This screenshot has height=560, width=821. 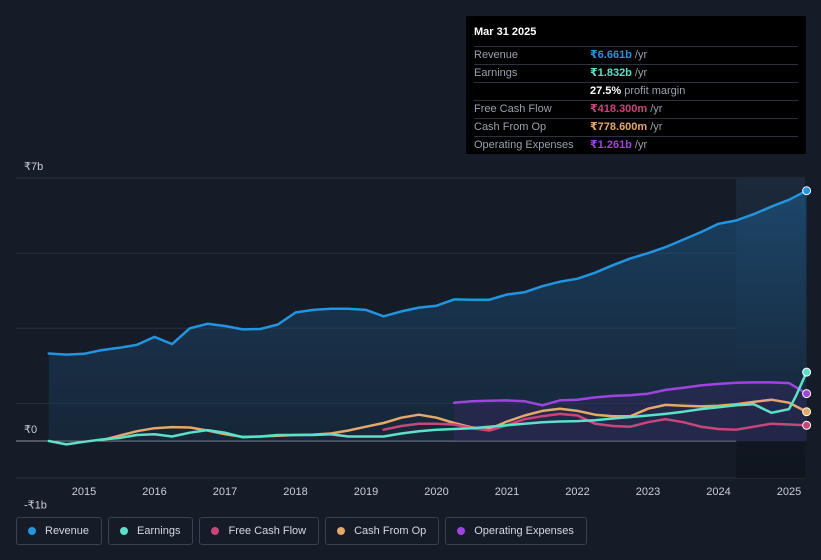 I want to click on legend-label: Cash From Op, so click(x=390, y=531).